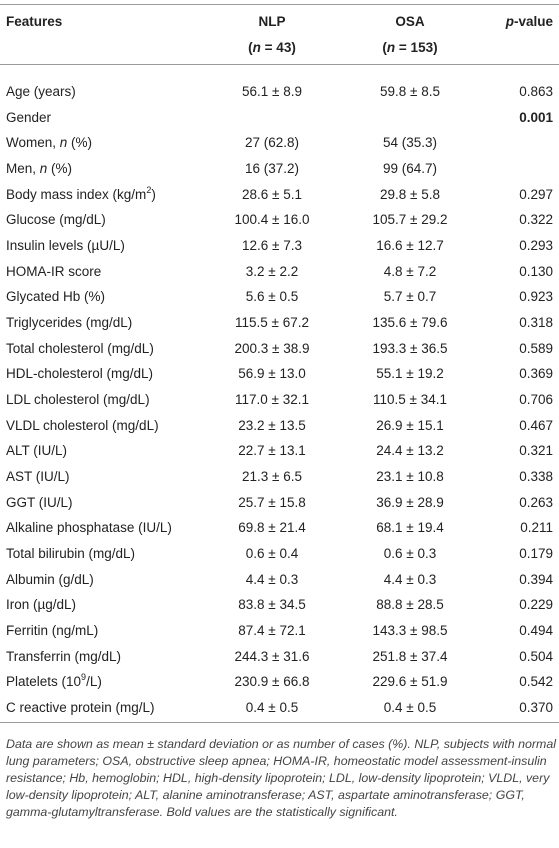 This screenshot has height=848, width=559. I want to click on feature-cell: Glucose (mg/dL), so click(56, 220).